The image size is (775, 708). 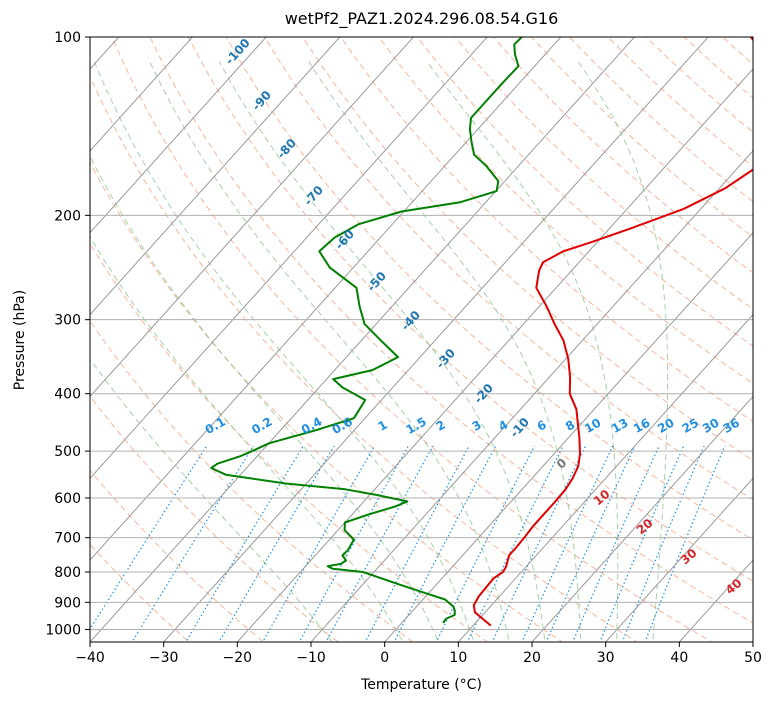 I want to click on mixing-ratio-label: 3, so click(x=477, y=426).